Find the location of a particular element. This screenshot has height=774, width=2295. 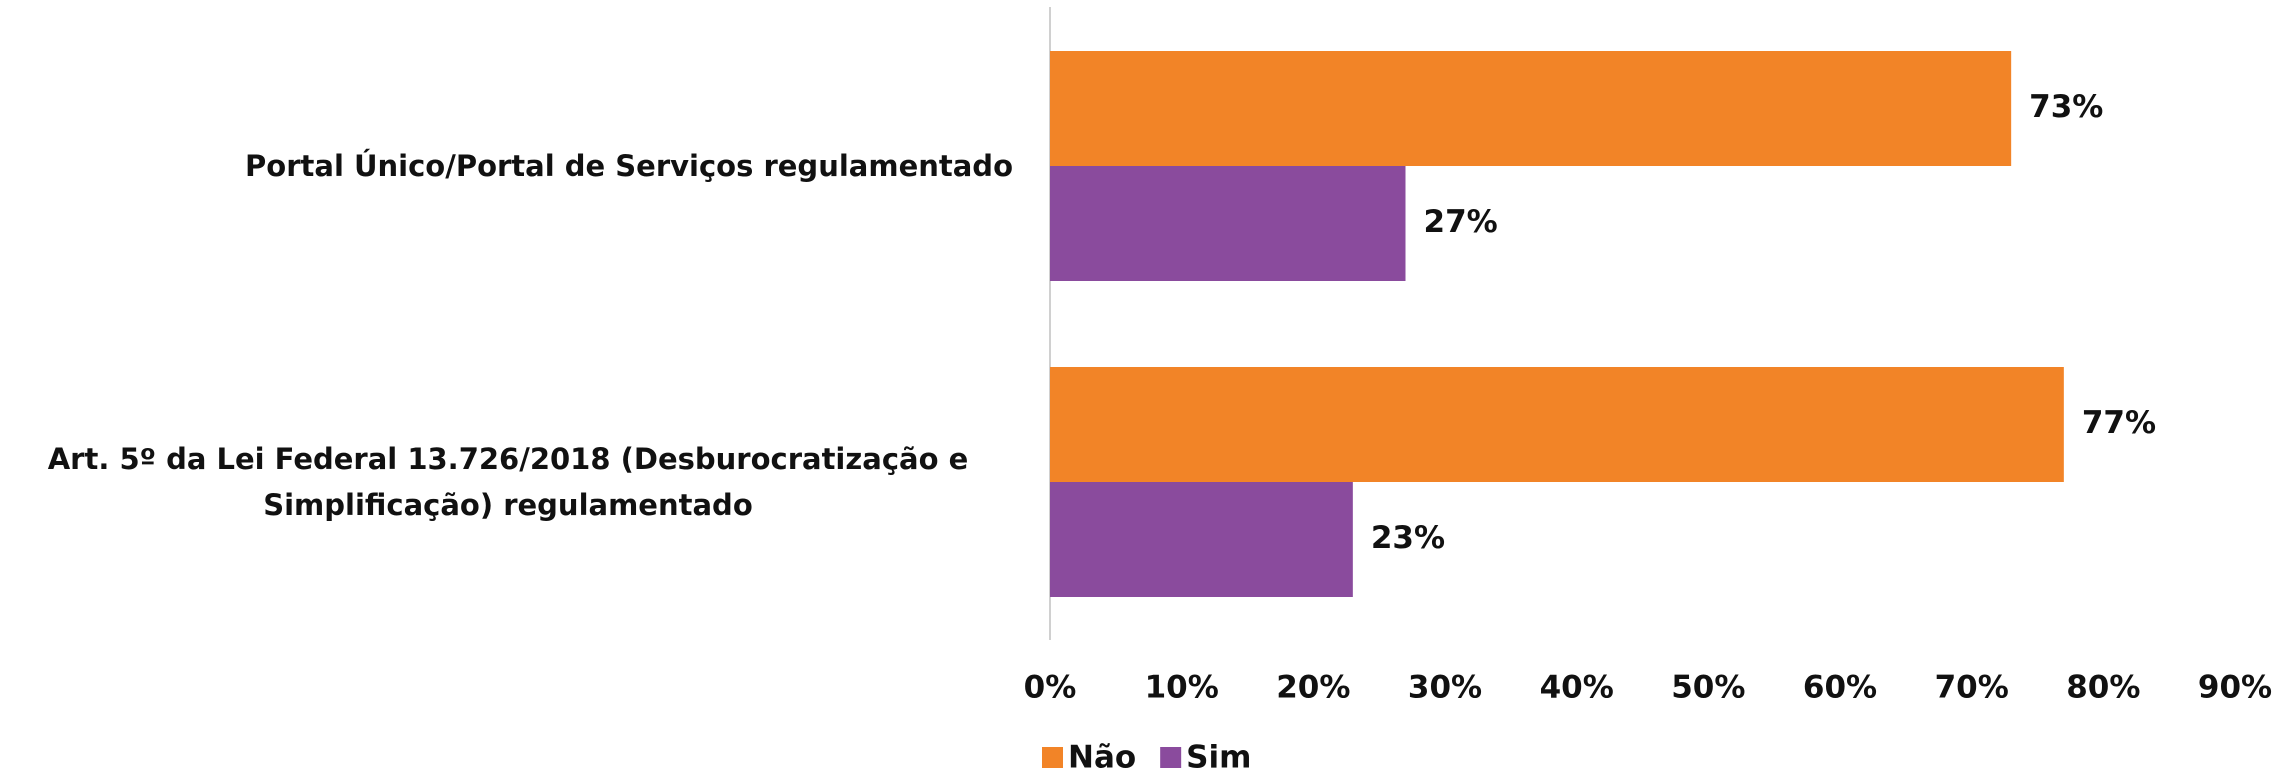

x-tick-label: 70% is located at coordinates (1972, 688).